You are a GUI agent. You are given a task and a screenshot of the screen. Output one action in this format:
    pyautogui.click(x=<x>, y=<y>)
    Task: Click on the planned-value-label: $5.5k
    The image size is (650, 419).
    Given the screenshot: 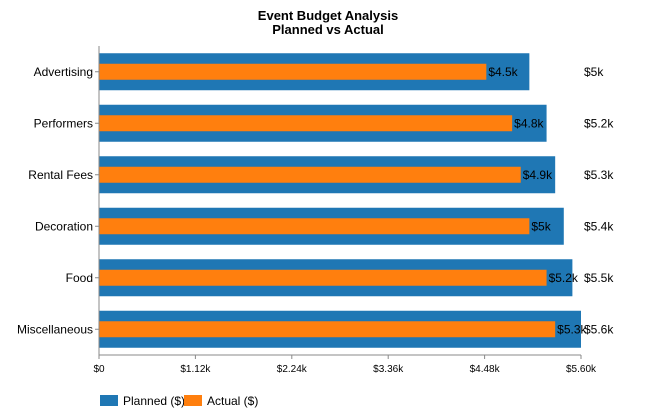 What is the action you would take?
    pyautogui.click(x=599, y=278)
    